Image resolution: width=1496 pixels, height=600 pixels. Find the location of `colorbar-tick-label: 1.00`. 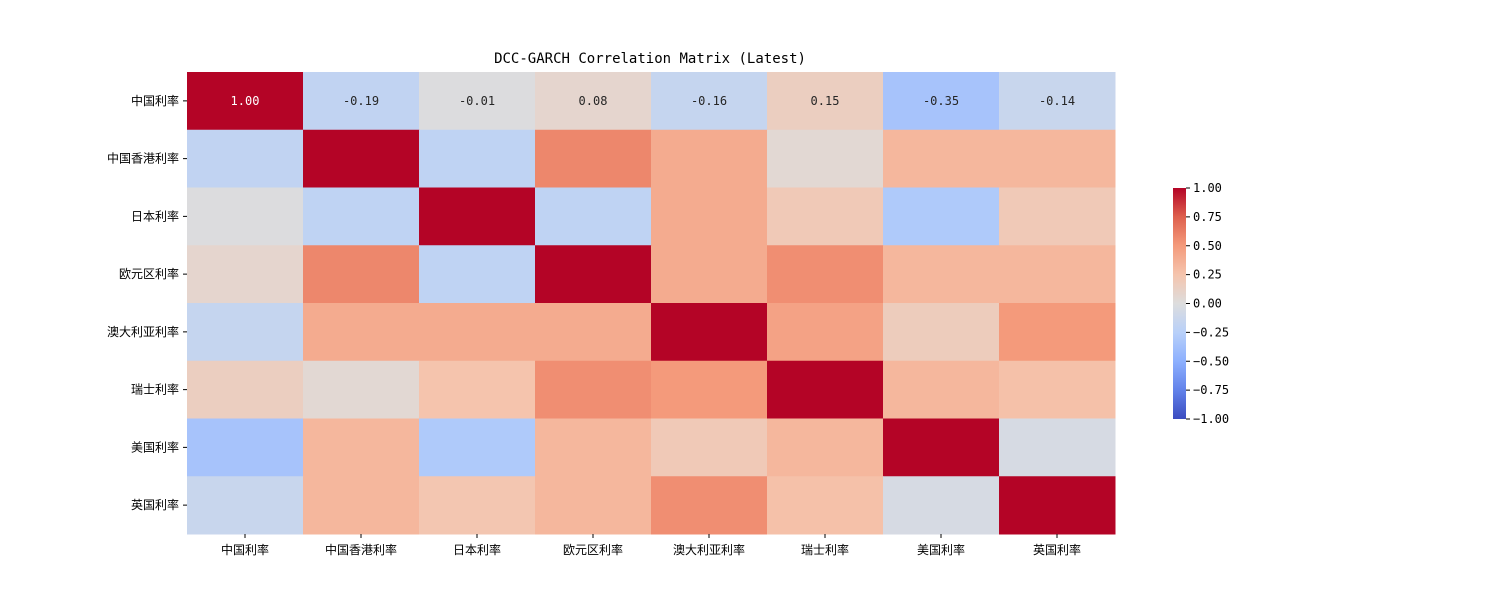

colorbar-tick-label: 1.00 is located at coordinates (1207, 188).